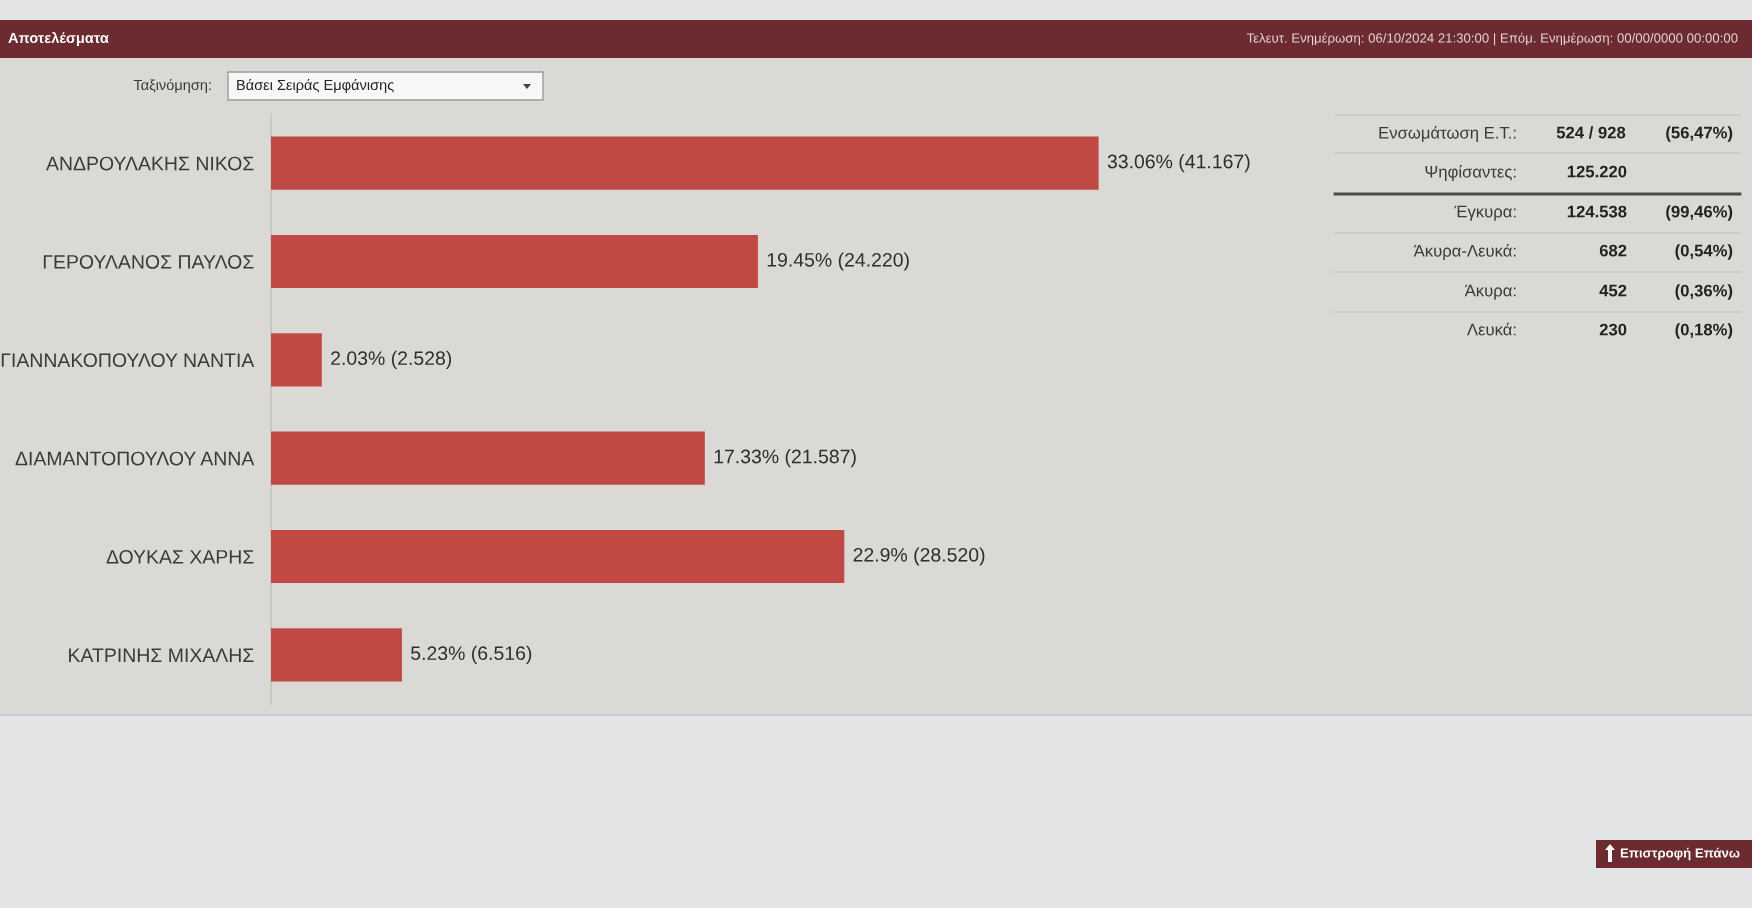 This screenshot has height=908, width=1752. Describe the element at coordinates (1704, 331) in the screenshot. I see `text: (0,18%)` at that location.